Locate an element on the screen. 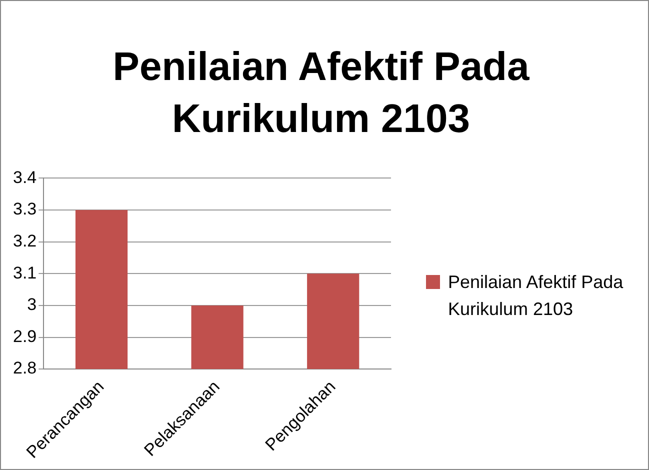 The width and height of the screenshot is (649, 470). chart-title: Penilaian Afektif Pada Kurikulum 2103 is located at coordinates (321, 93).